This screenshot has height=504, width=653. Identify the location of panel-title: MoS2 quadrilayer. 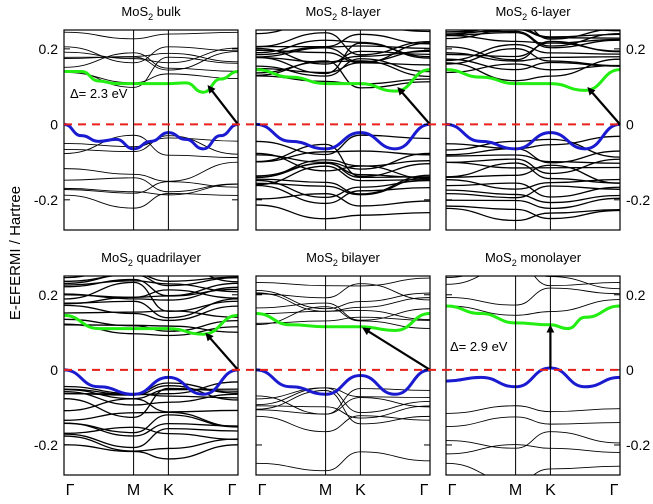
(151, 259).